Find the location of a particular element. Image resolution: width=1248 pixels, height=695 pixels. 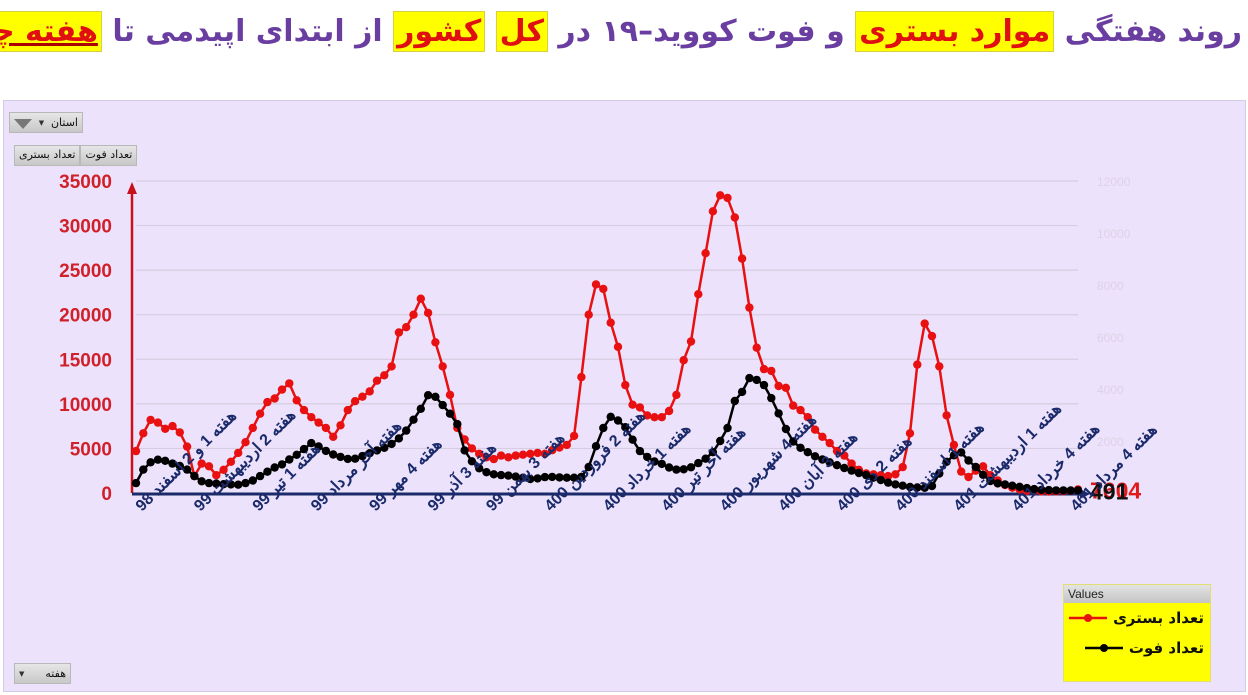

field-button-deaths: تعداد فوت is located at coordinates (109, 155).